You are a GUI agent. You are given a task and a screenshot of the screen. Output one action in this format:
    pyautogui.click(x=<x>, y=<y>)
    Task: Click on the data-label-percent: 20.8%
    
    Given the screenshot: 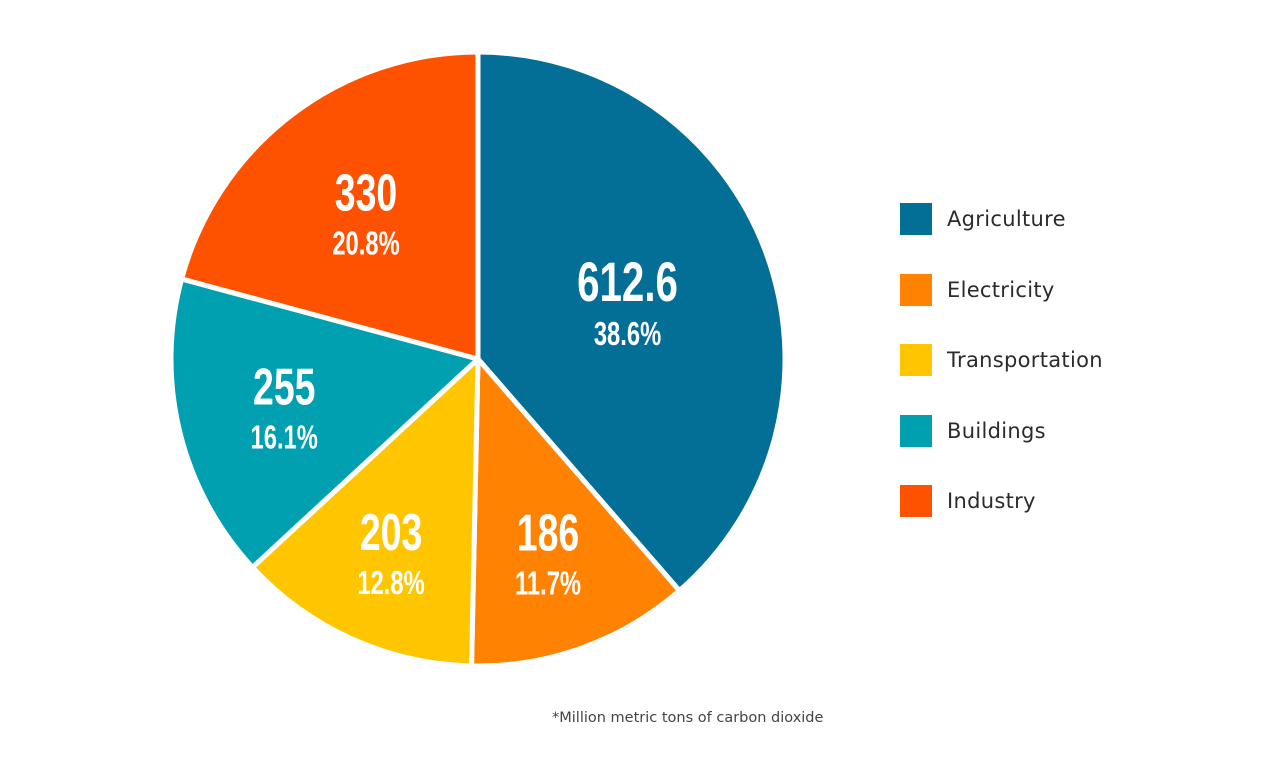 What is the action you would take?
    pyautogui.click(x=365, y=244)
    